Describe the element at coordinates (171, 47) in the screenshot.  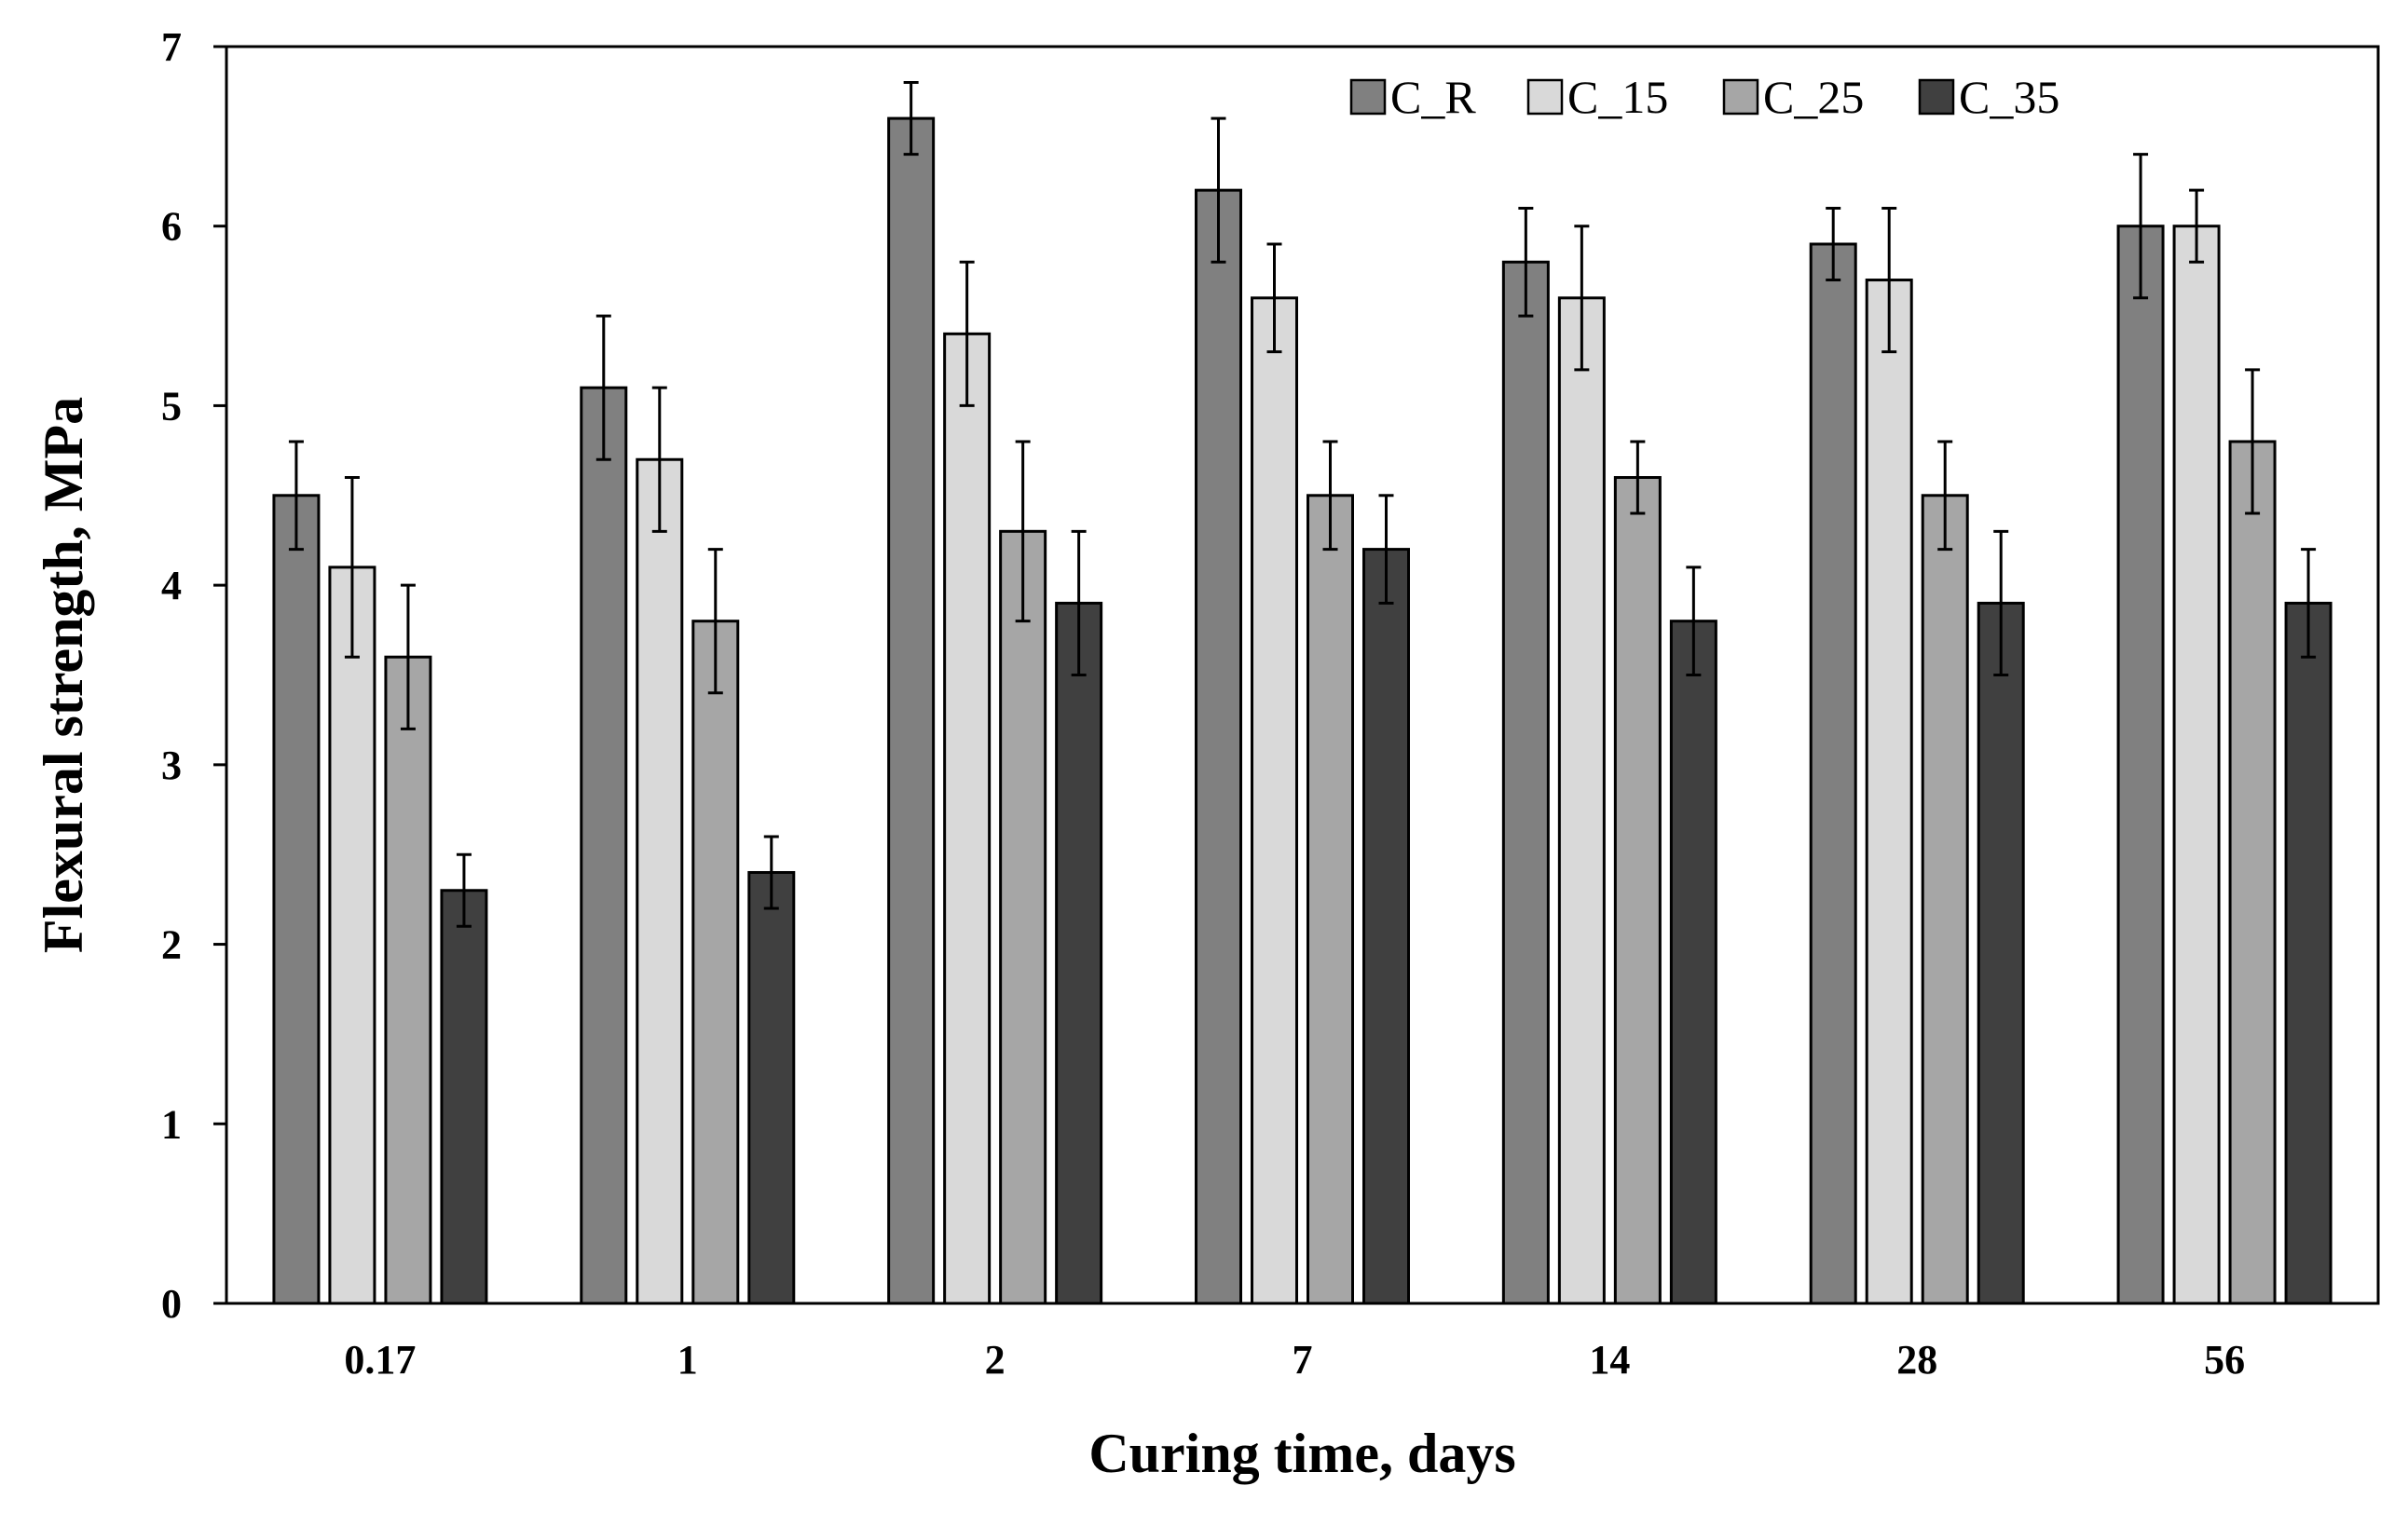
I see `y-tick-label: 7` at that location.